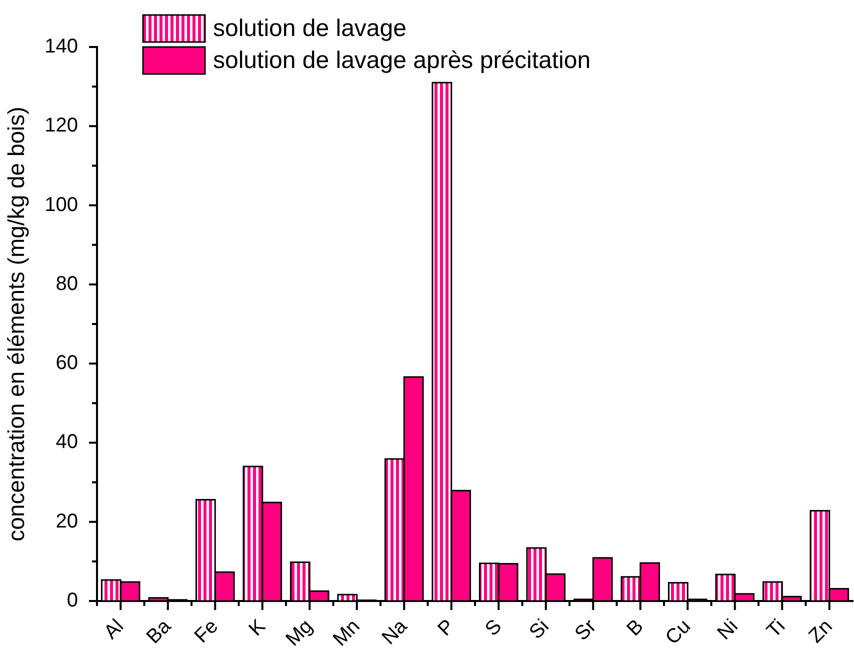 The height and width of the screenshot is (659, 854). What do you see at coordinates (585, 630) in the screenshot?
I see `x-tick-label: Sr` at bounding box center [585, 630].